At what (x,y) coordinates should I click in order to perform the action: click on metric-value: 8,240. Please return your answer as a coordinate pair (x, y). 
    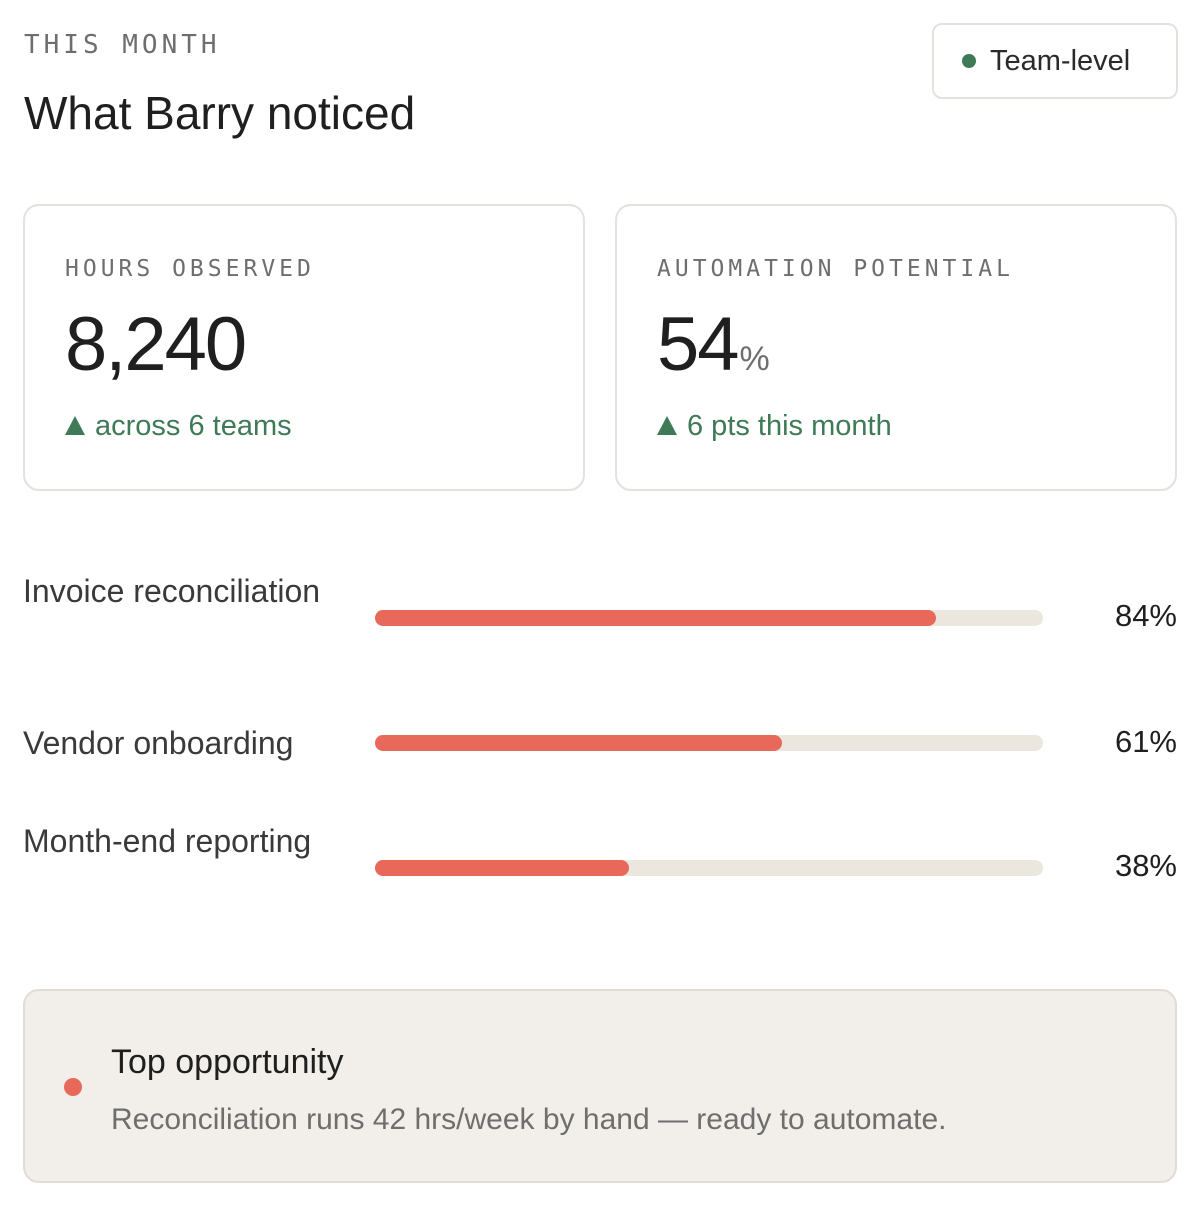
    Looking at the image, I should click on (156, 344).